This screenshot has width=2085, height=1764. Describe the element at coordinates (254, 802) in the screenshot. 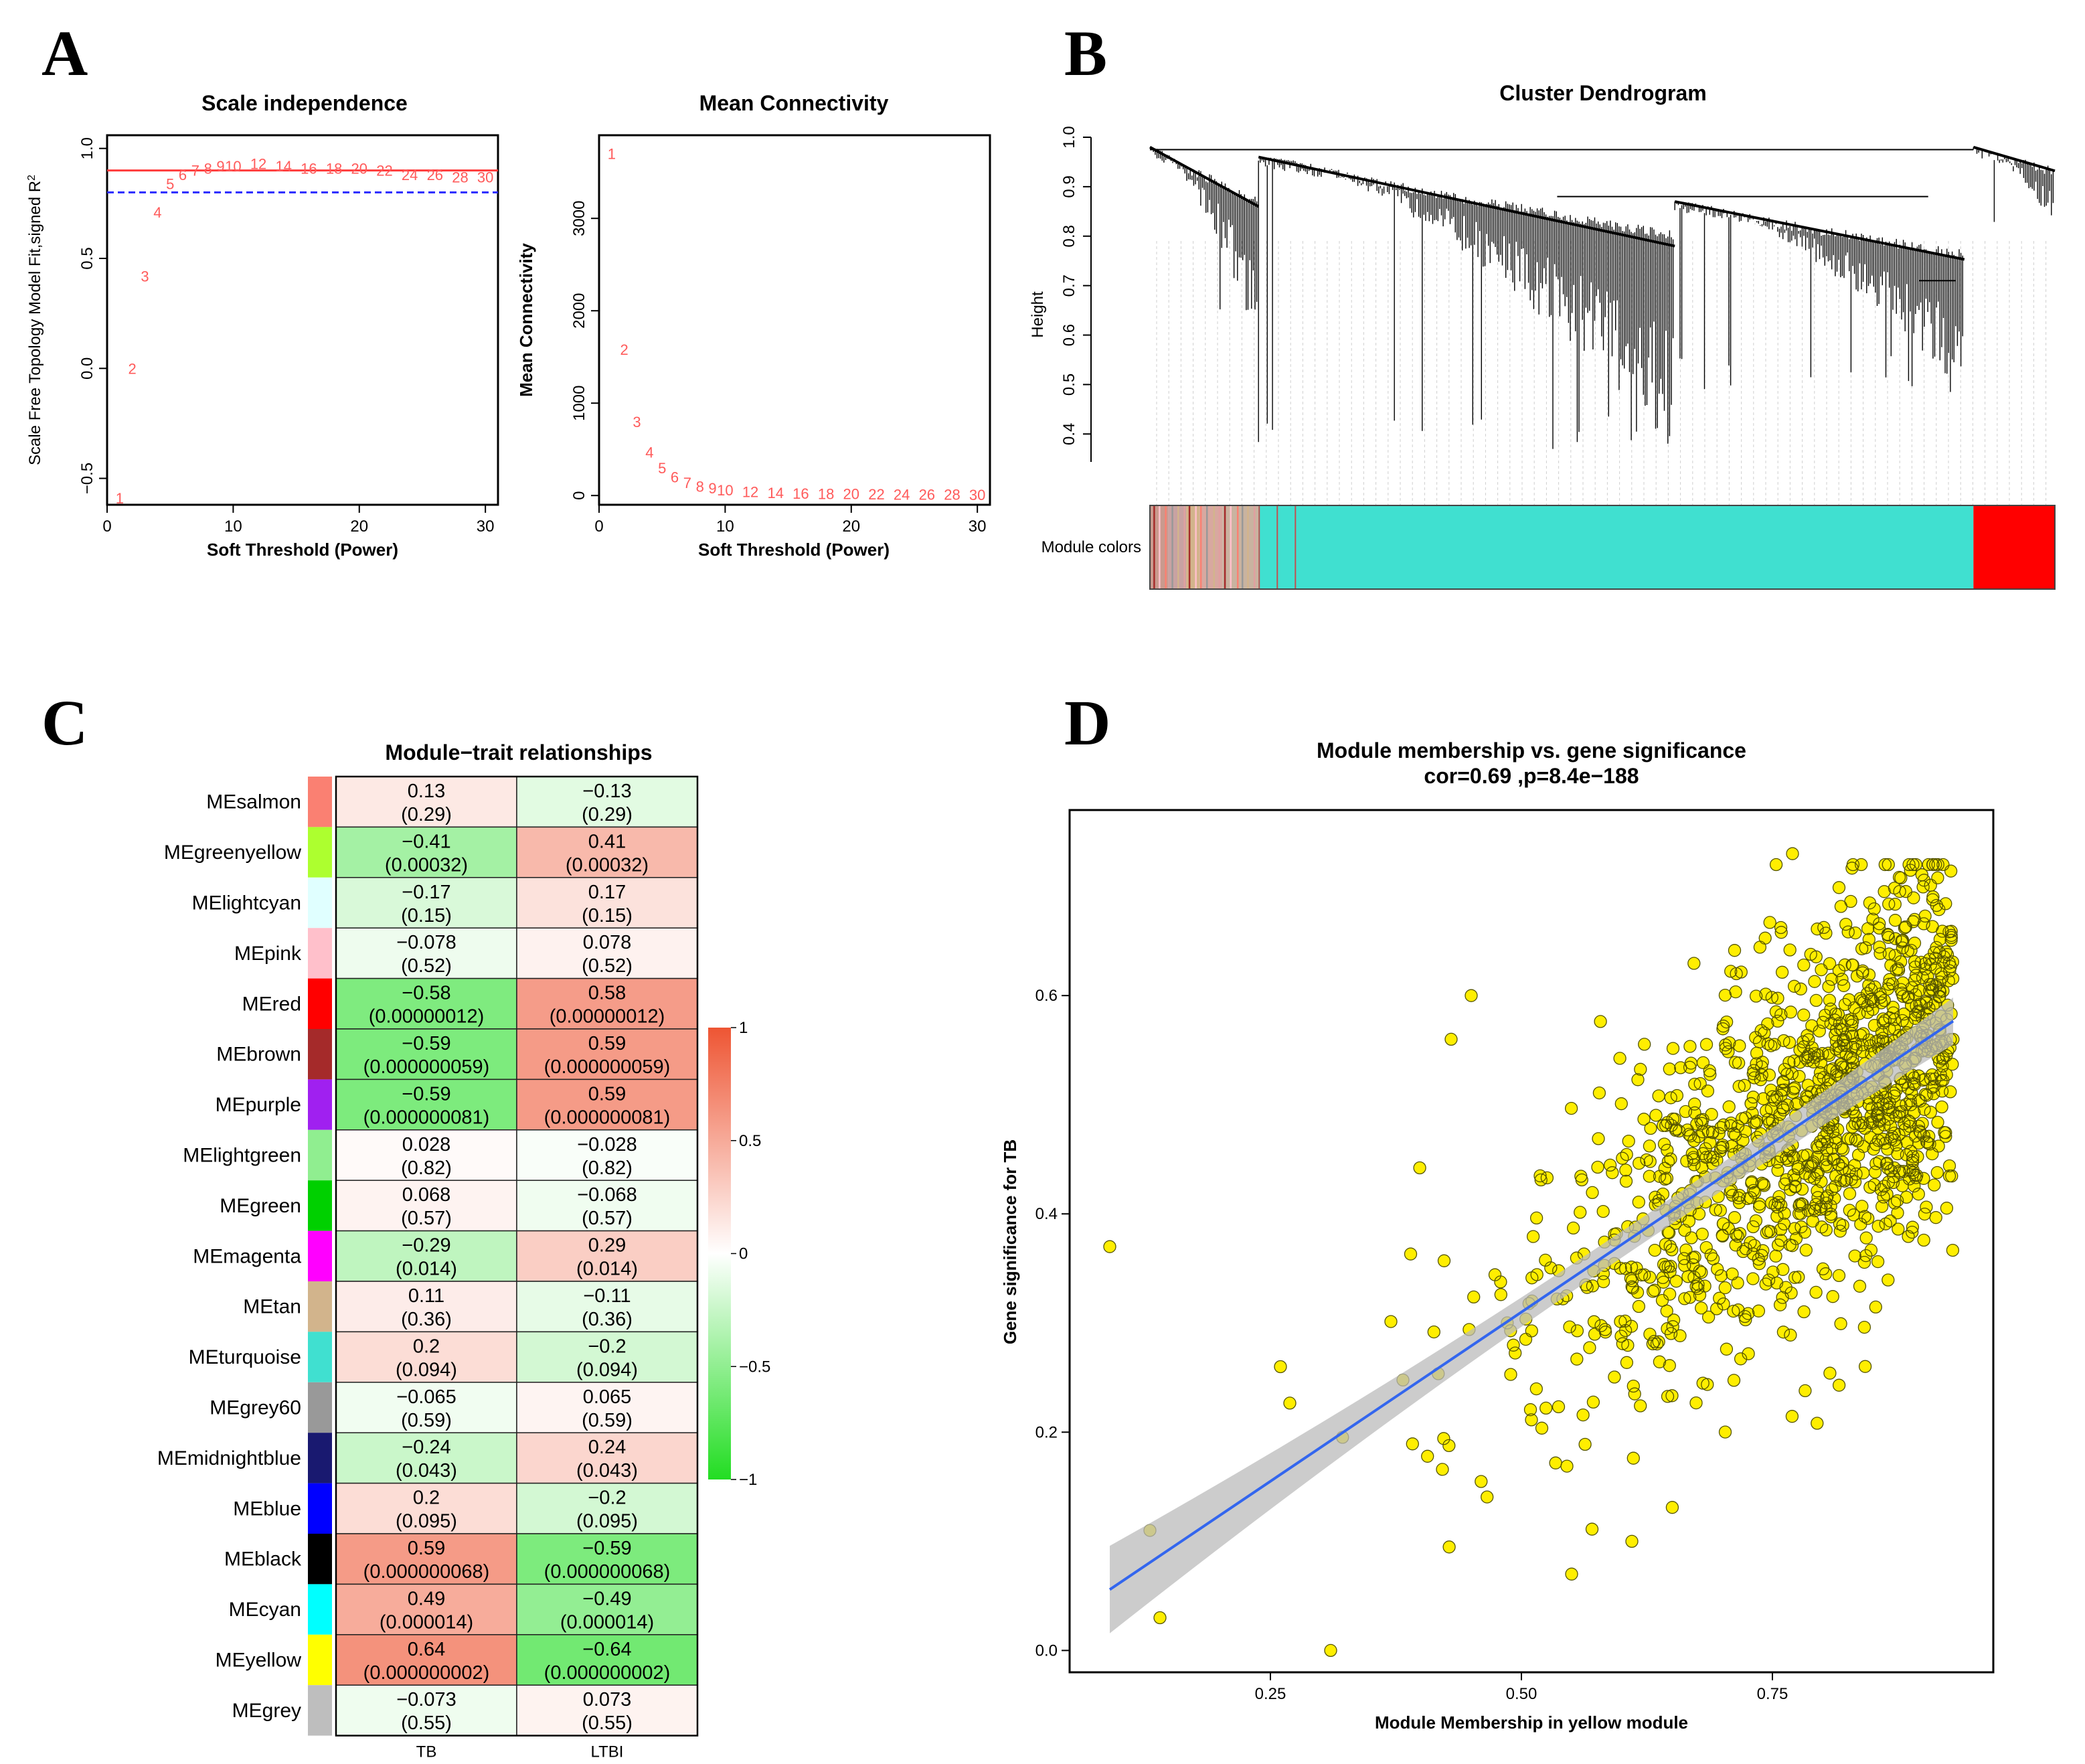

I see `module-label: MEsalmon` at that location.